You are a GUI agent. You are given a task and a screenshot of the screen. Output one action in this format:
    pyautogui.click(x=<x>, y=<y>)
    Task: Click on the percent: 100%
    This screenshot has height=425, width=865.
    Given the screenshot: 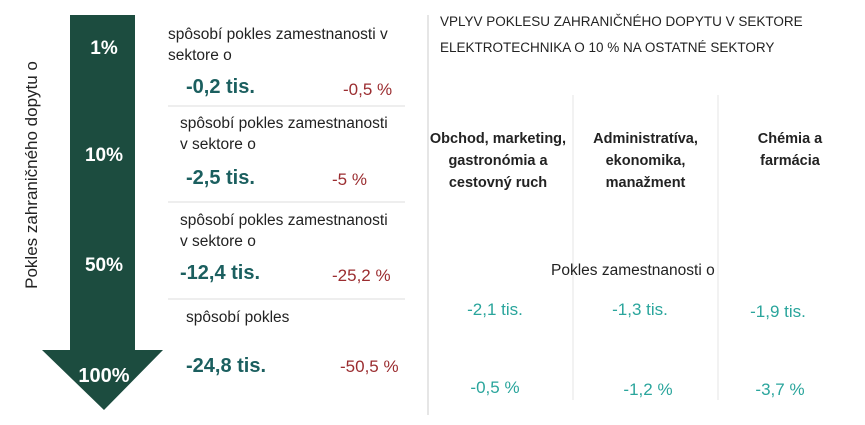 What is the action you would take?
    pyautogui.click(x=104, y=376)
    